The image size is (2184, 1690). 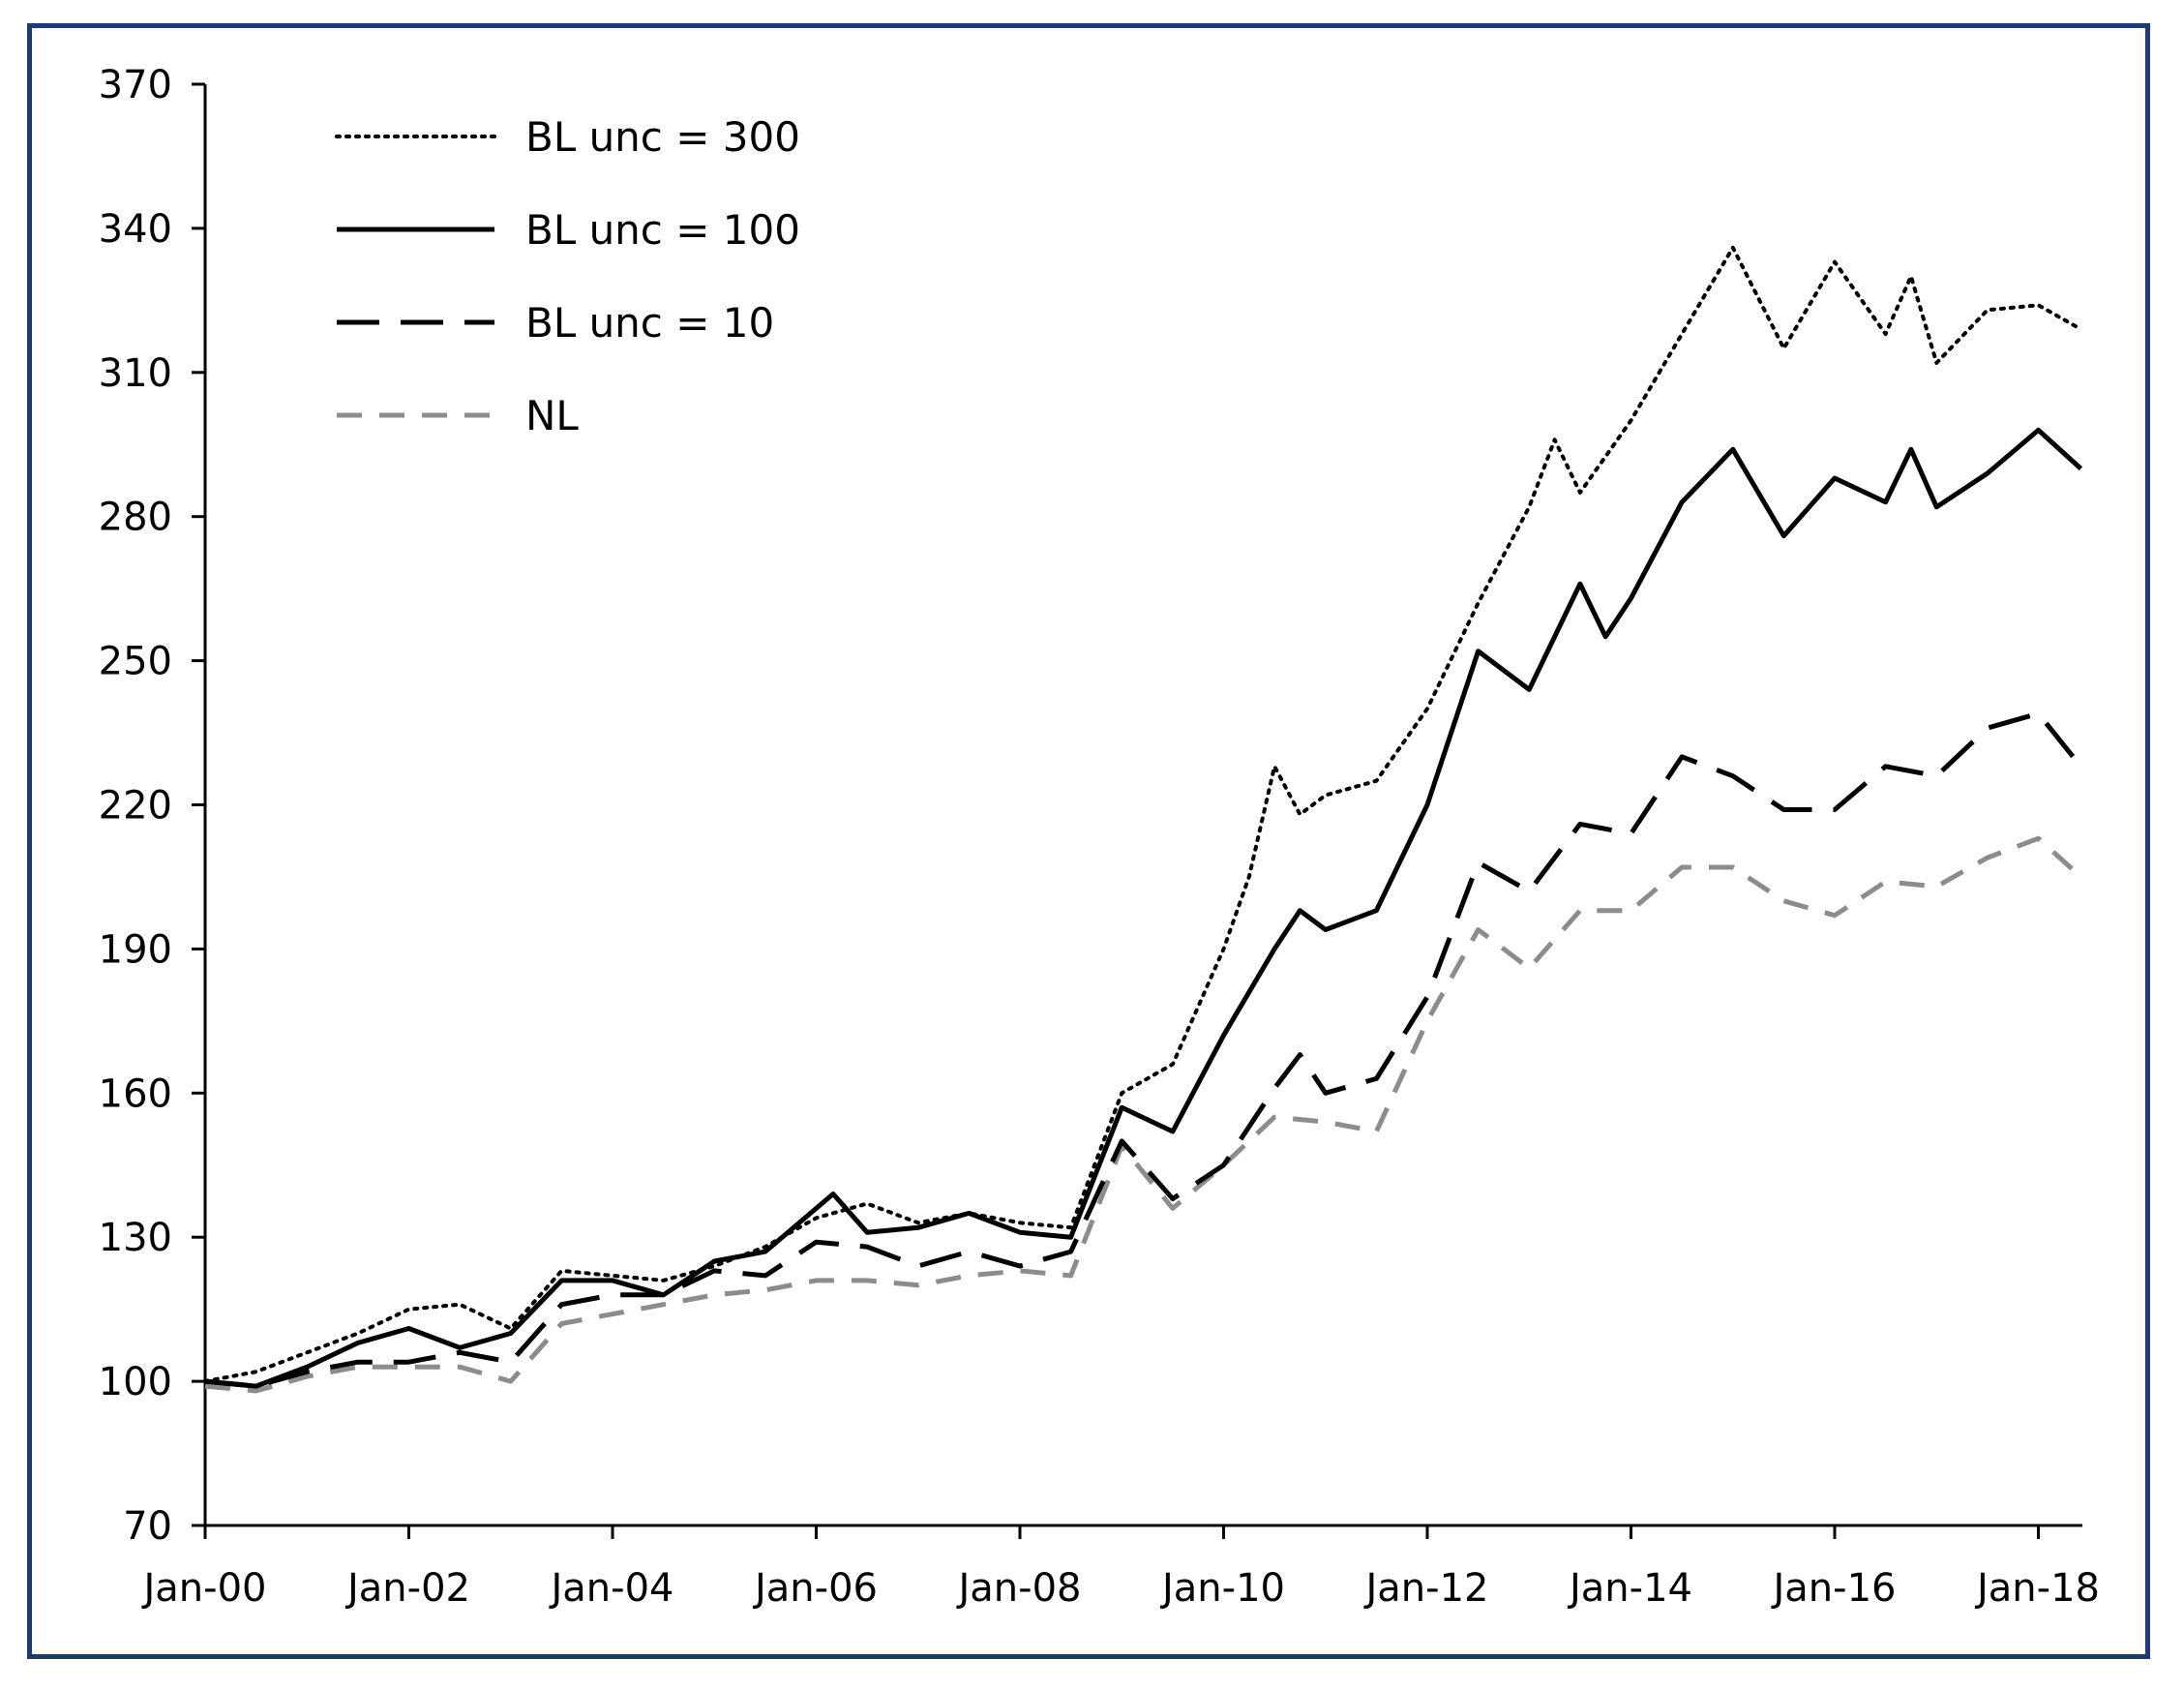 What do you see at coordinates (662, 137) in the screenshot?
I see `legend-label: BL unc = 300` at bounding box center [662, 137].